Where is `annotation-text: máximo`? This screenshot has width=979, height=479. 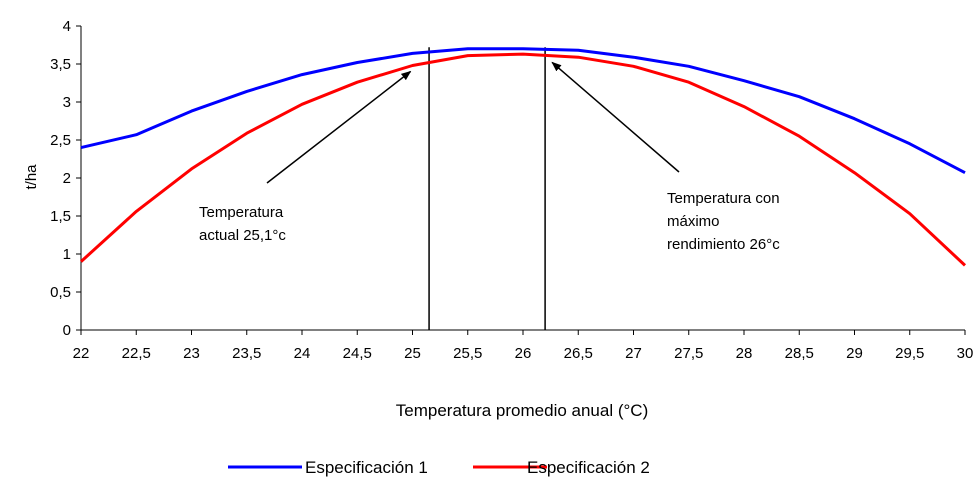
annotation-text: máximo is located at coordinates (693, 221).